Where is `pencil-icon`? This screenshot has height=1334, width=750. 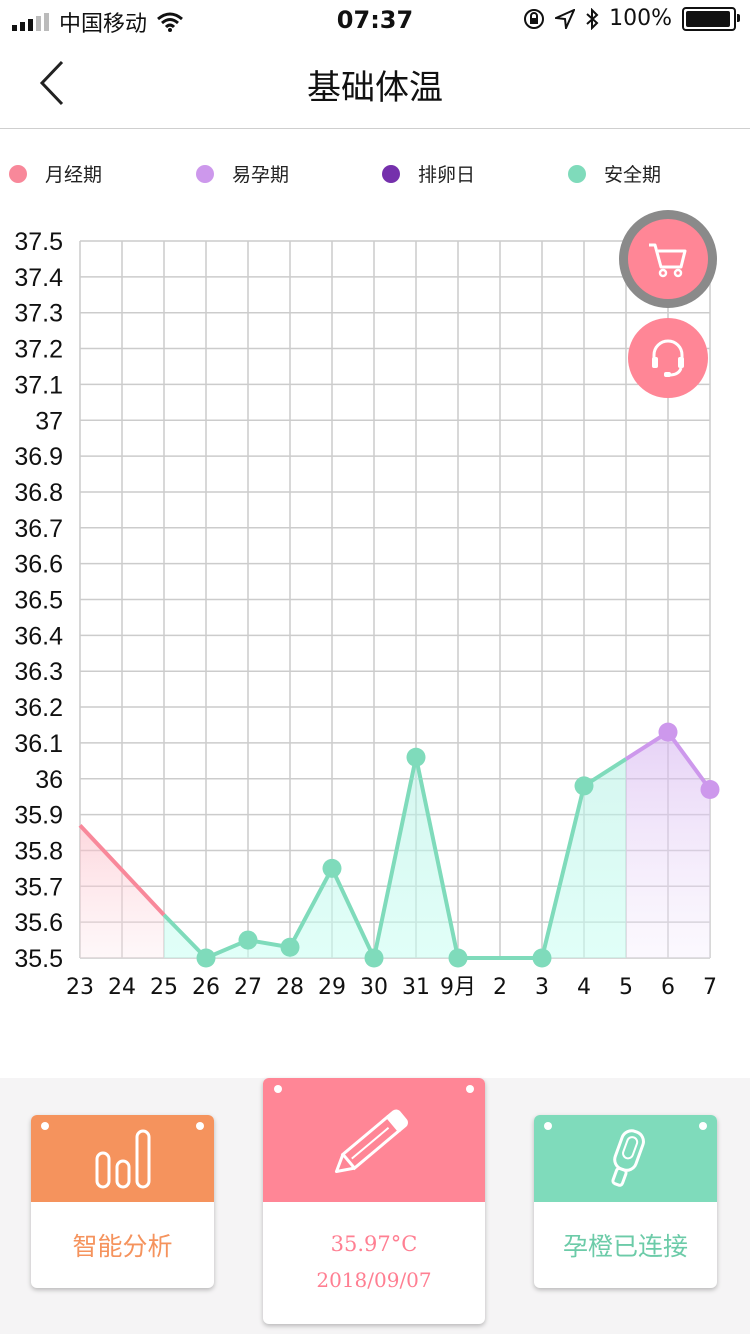 pencil-icon is located at coordinates (371, 1141).